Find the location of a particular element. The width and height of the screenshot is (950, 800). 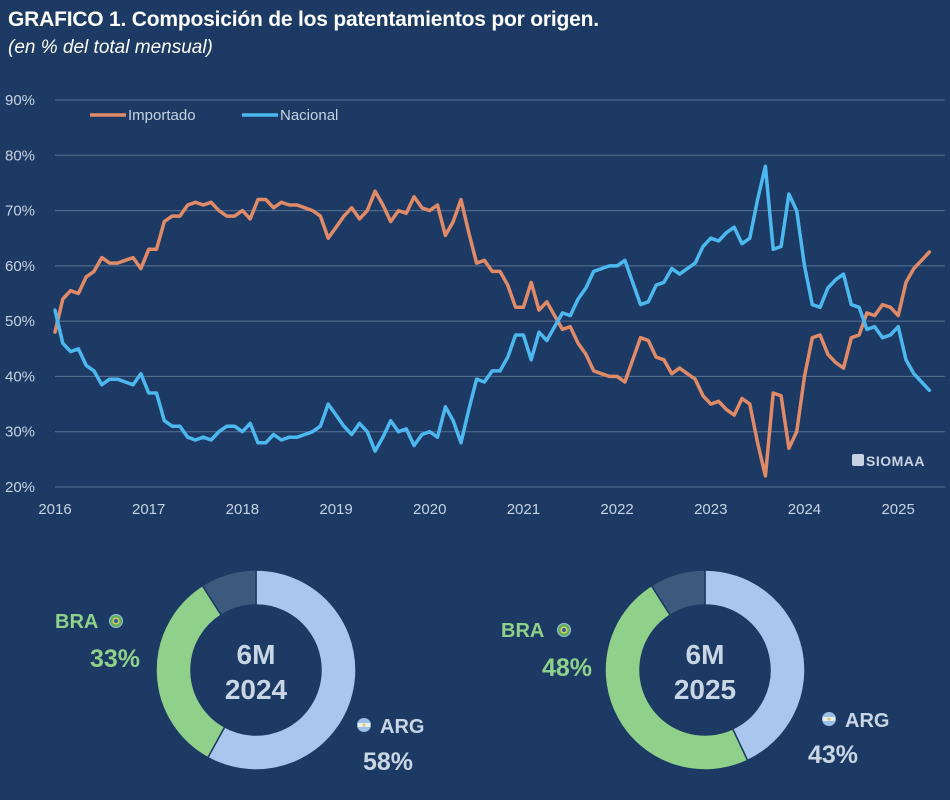

x-tick-label: 2023 is located at coordinates (710, 509).